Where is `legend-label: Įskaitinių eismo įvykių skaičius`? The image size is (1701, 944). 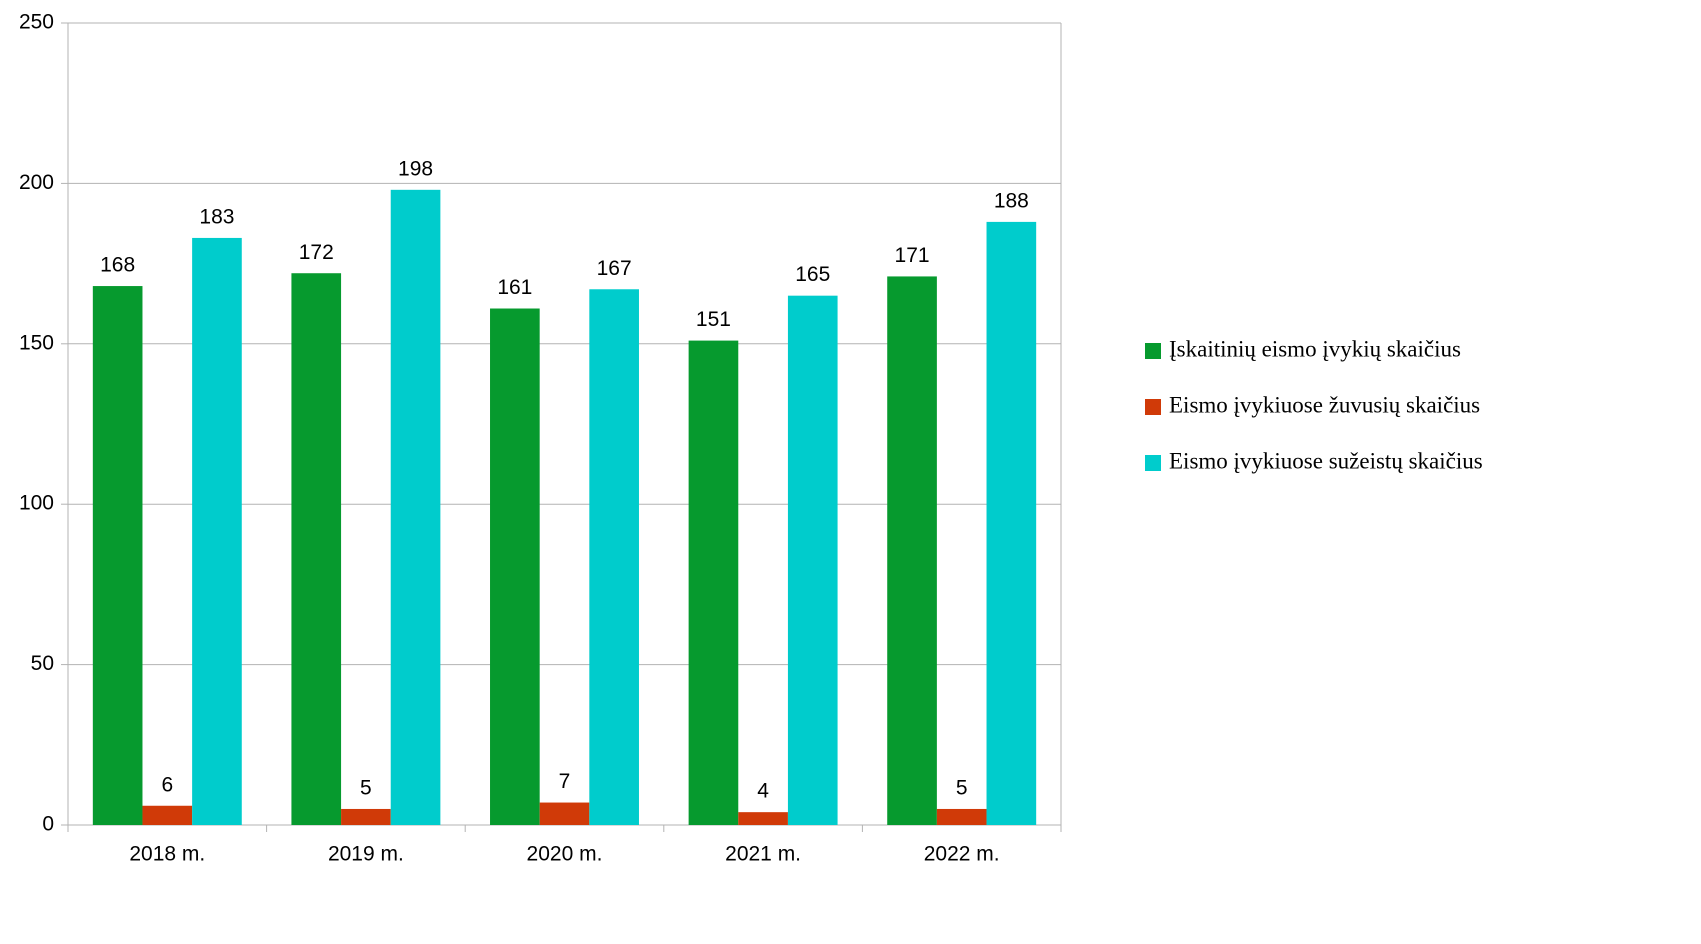
legend-label: Įskaitinių eismo įvykių skaičius is located at coordinates (1315, 348).